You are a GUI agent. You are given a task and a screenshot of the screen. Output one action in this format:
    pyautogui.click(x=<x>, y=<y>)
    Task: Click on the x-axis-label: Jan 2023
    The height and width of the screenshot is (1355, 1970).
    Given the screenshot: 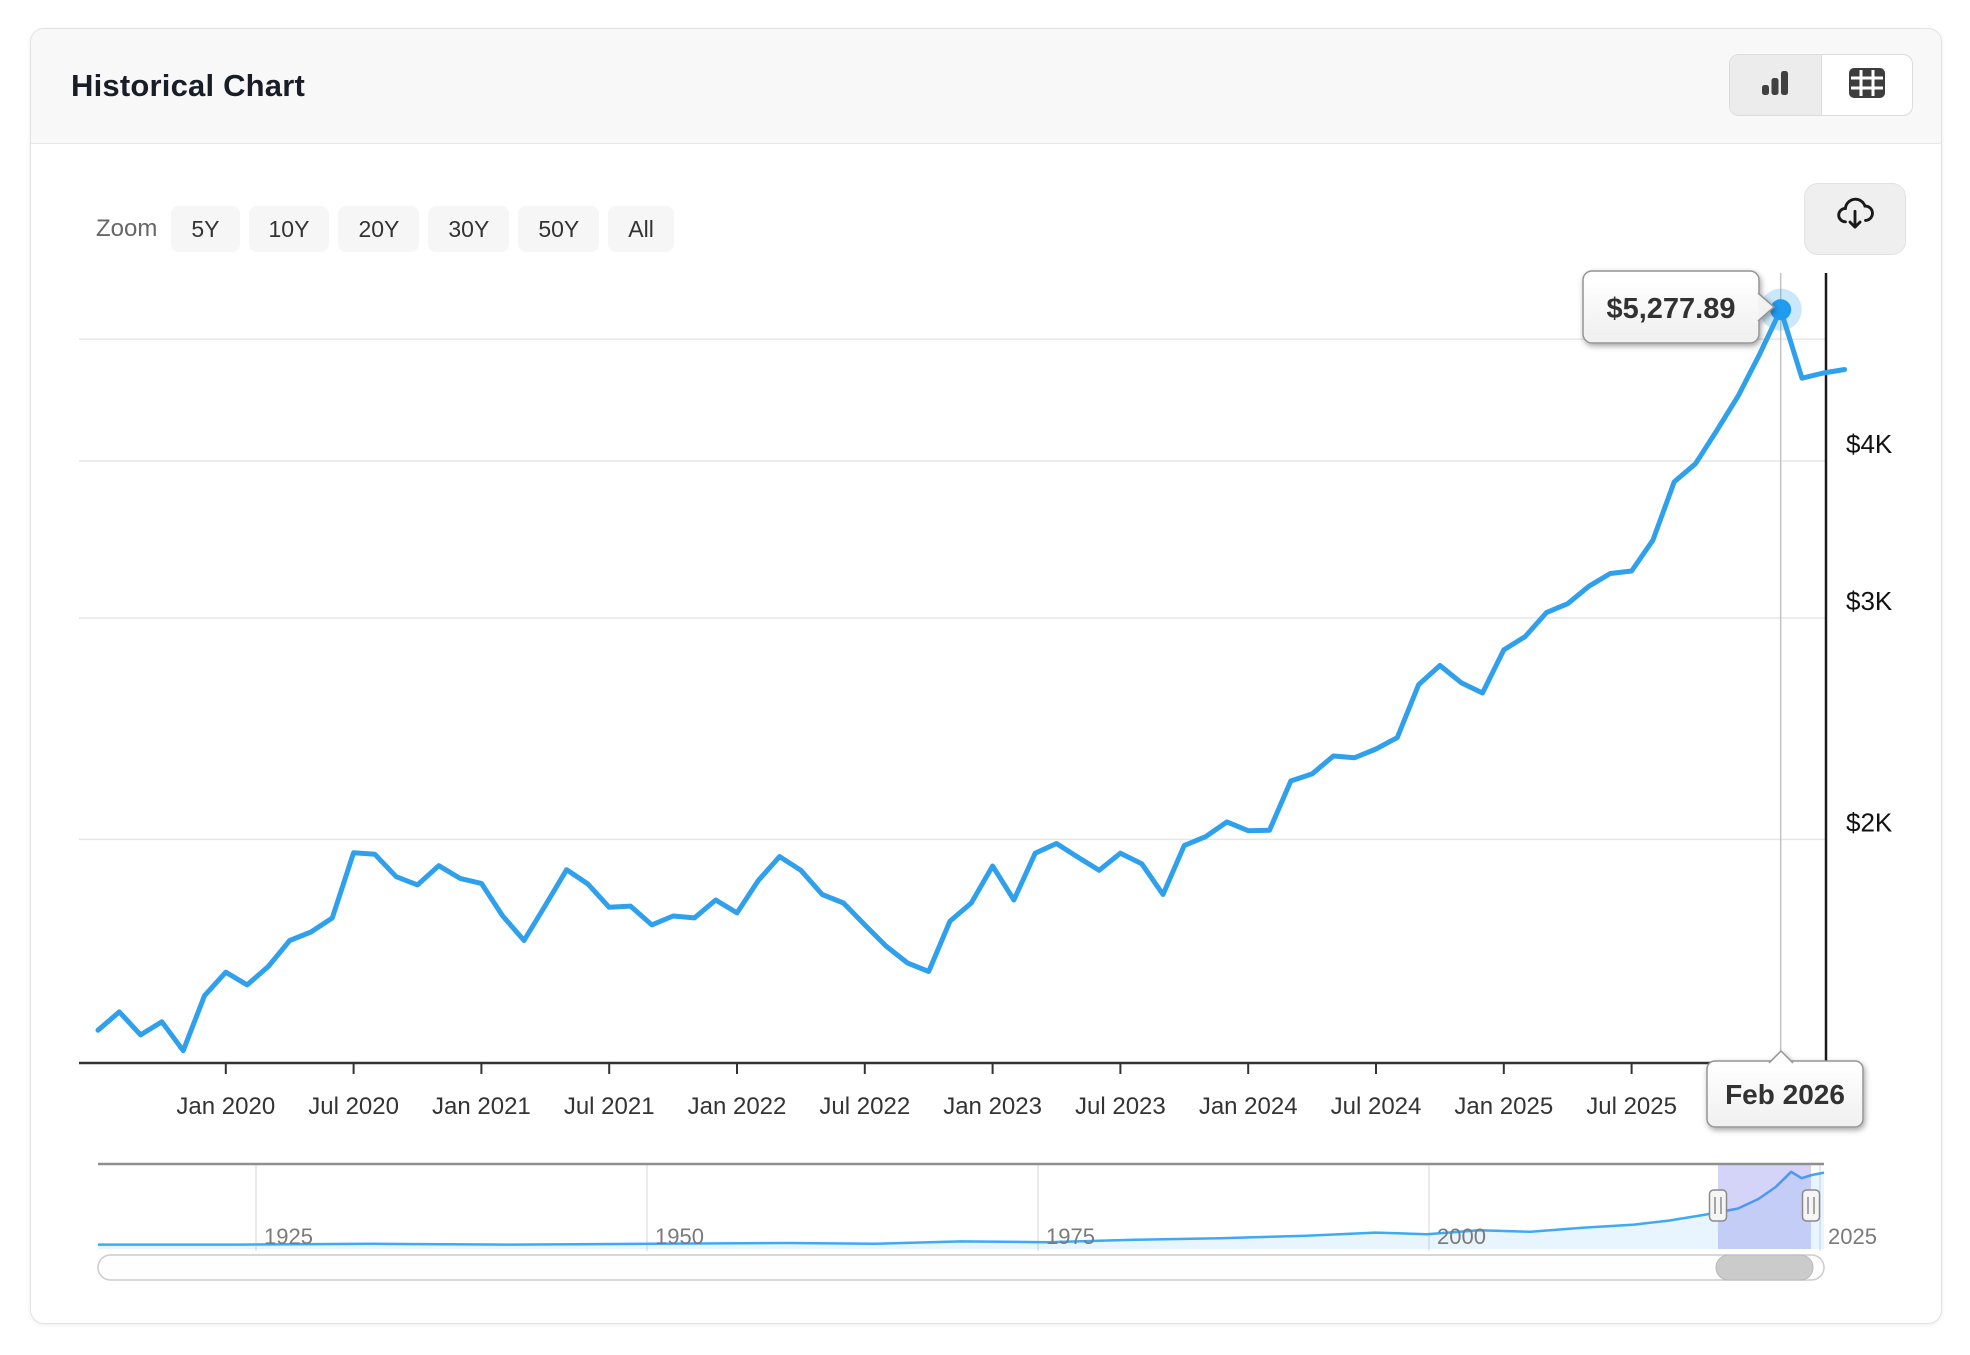 What is the action you would take?
    pyautogui.click(x=992, y=1106)
    